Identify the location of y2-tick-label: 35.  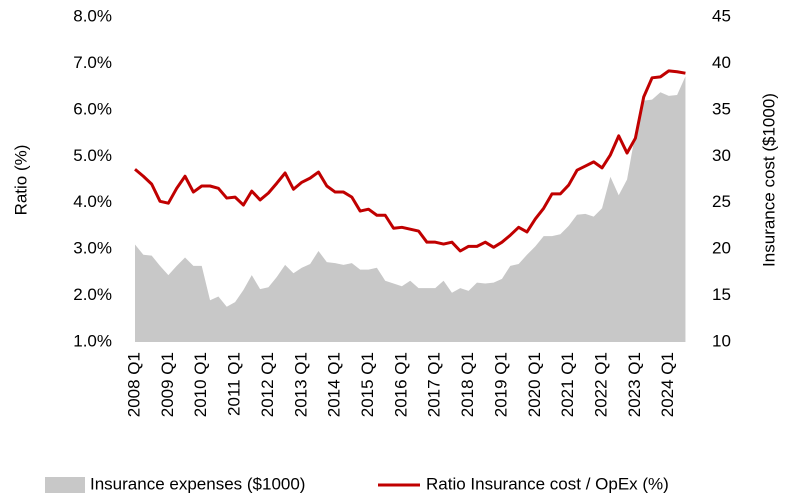
(721, 108).